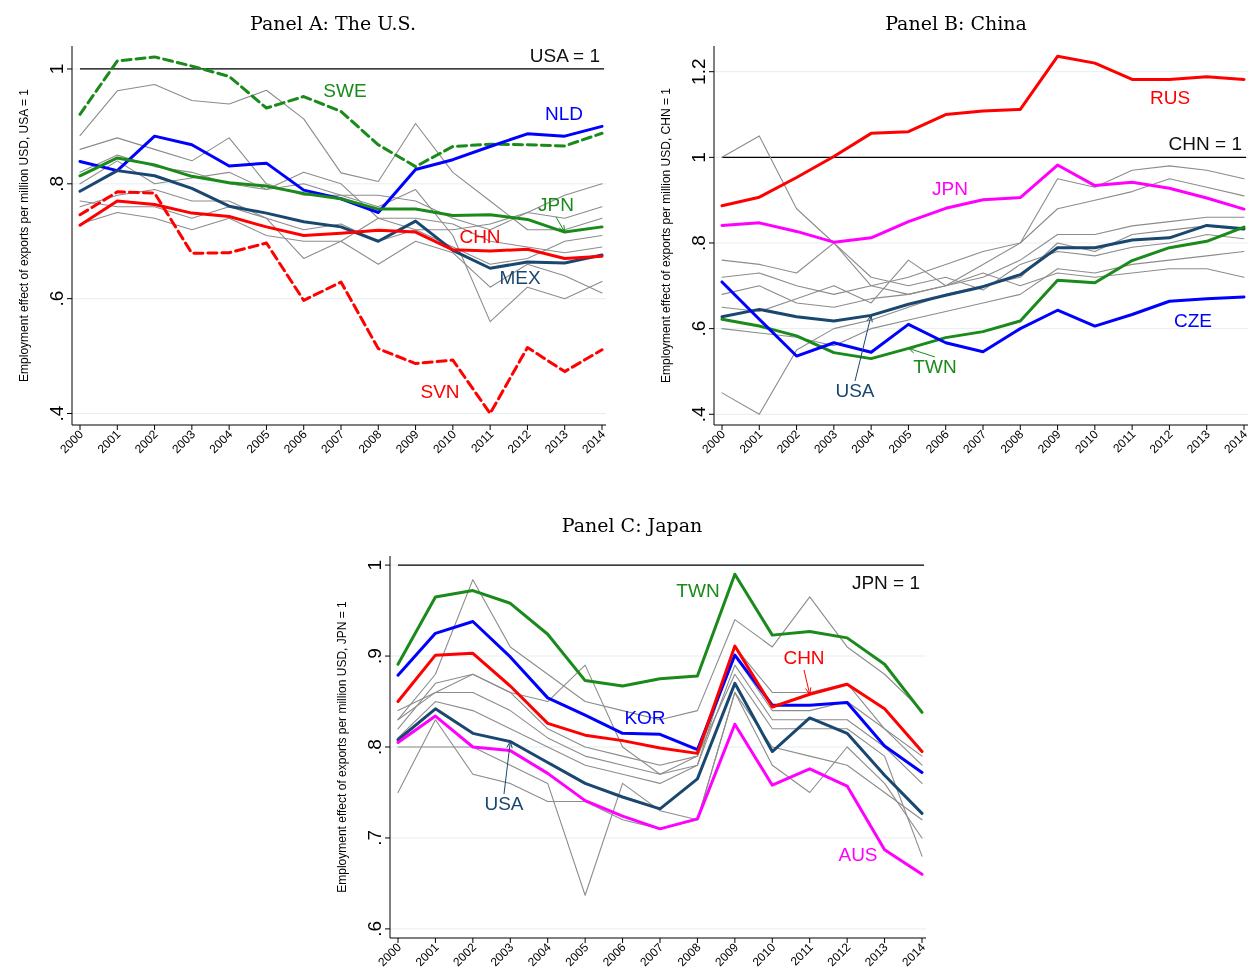 The width and height of the screenshot is (1256, 974). I want to click on y-axis-title: Employment effect of exports per million USD, JPN = 1, so click(342, 746).